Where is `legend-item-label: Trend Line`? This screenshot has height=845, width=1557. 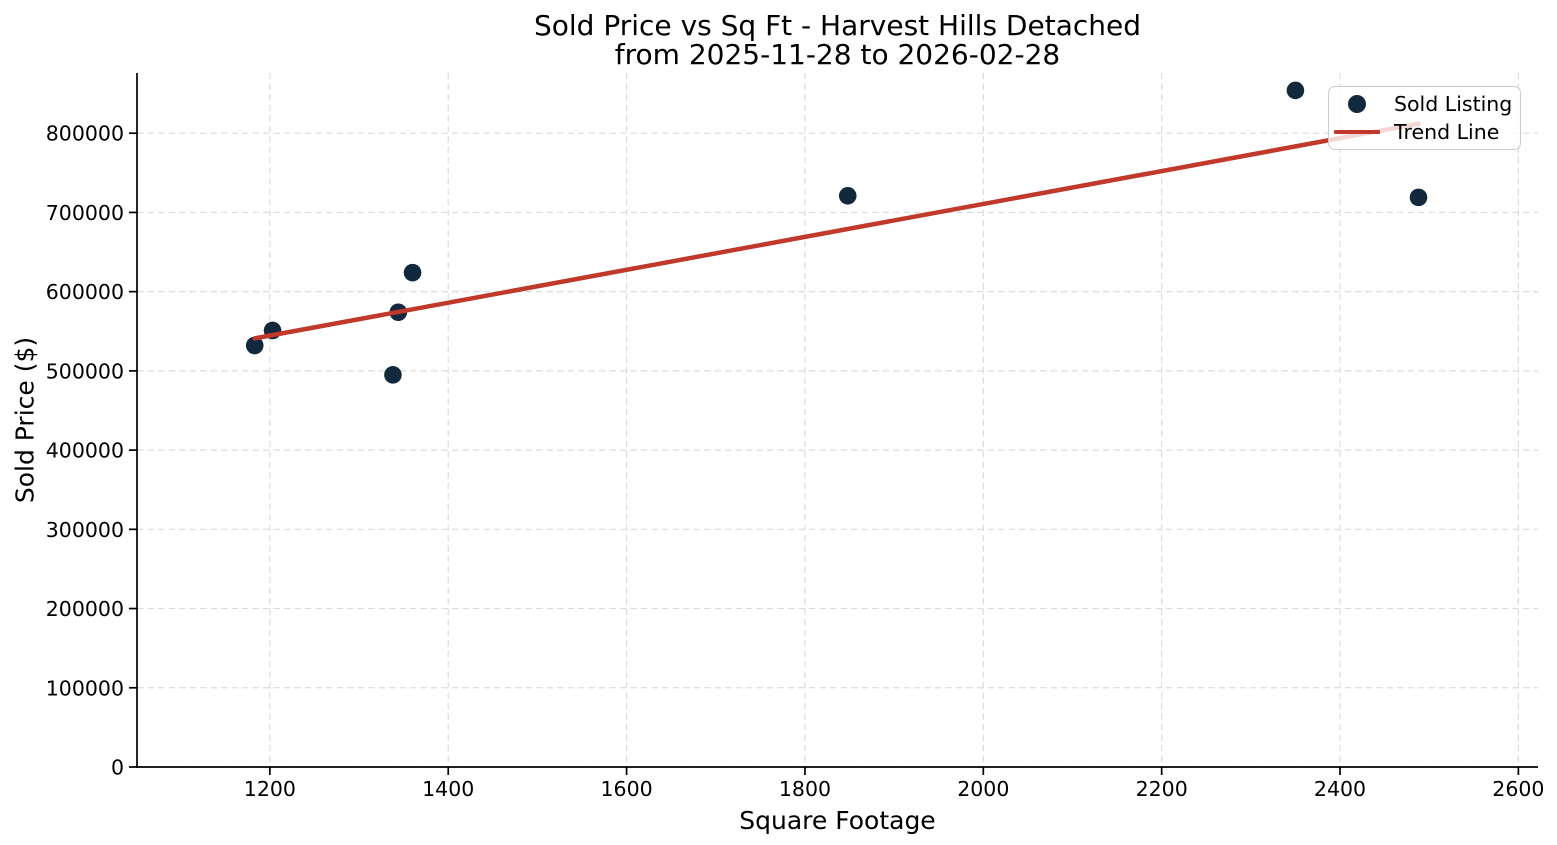 legend-item-label: Trend Line is located at coordinates (1447, 132).